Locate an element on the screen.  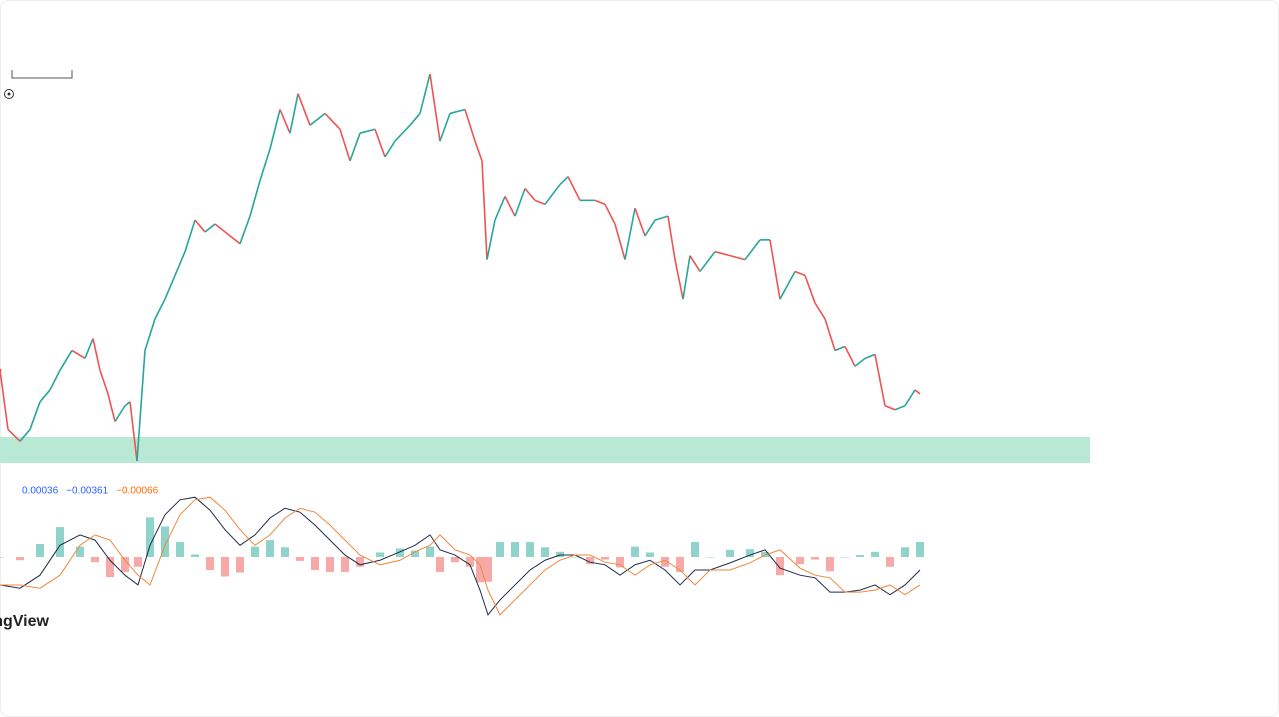
macd-value: −0.00361 is located at coordinates (87, 491).